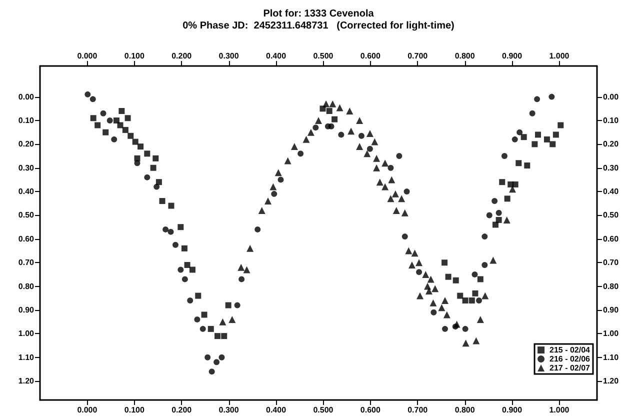  Describe the element at coordinates (229, 410) in the screenshot. I see `x-tick-label: 0.300` at that location.